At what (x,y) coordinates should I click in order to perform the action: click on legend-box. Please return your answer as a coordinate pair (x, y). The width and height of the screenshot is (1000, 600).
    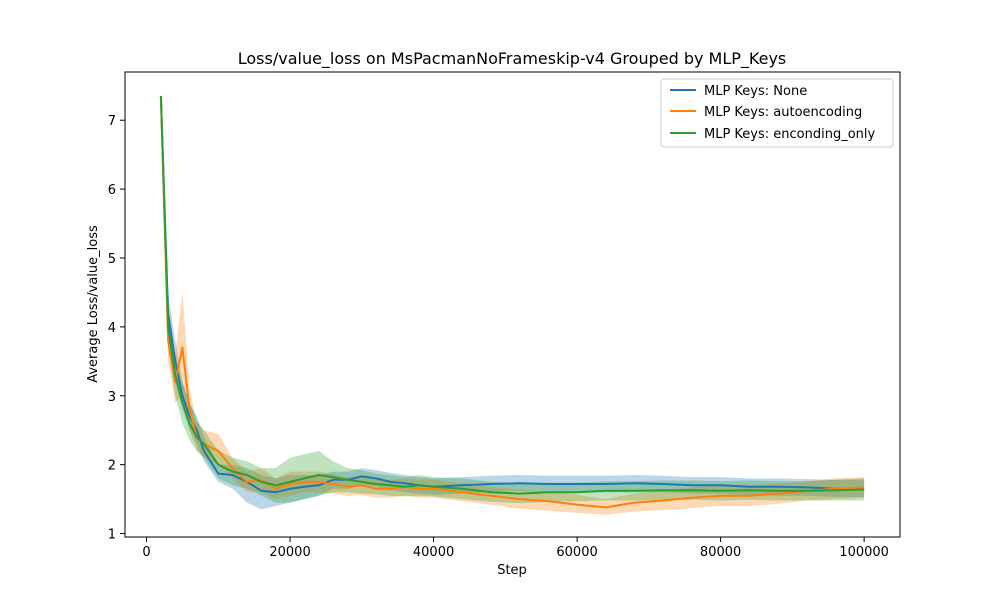
    Looking at the image, I should click on (777, 113).